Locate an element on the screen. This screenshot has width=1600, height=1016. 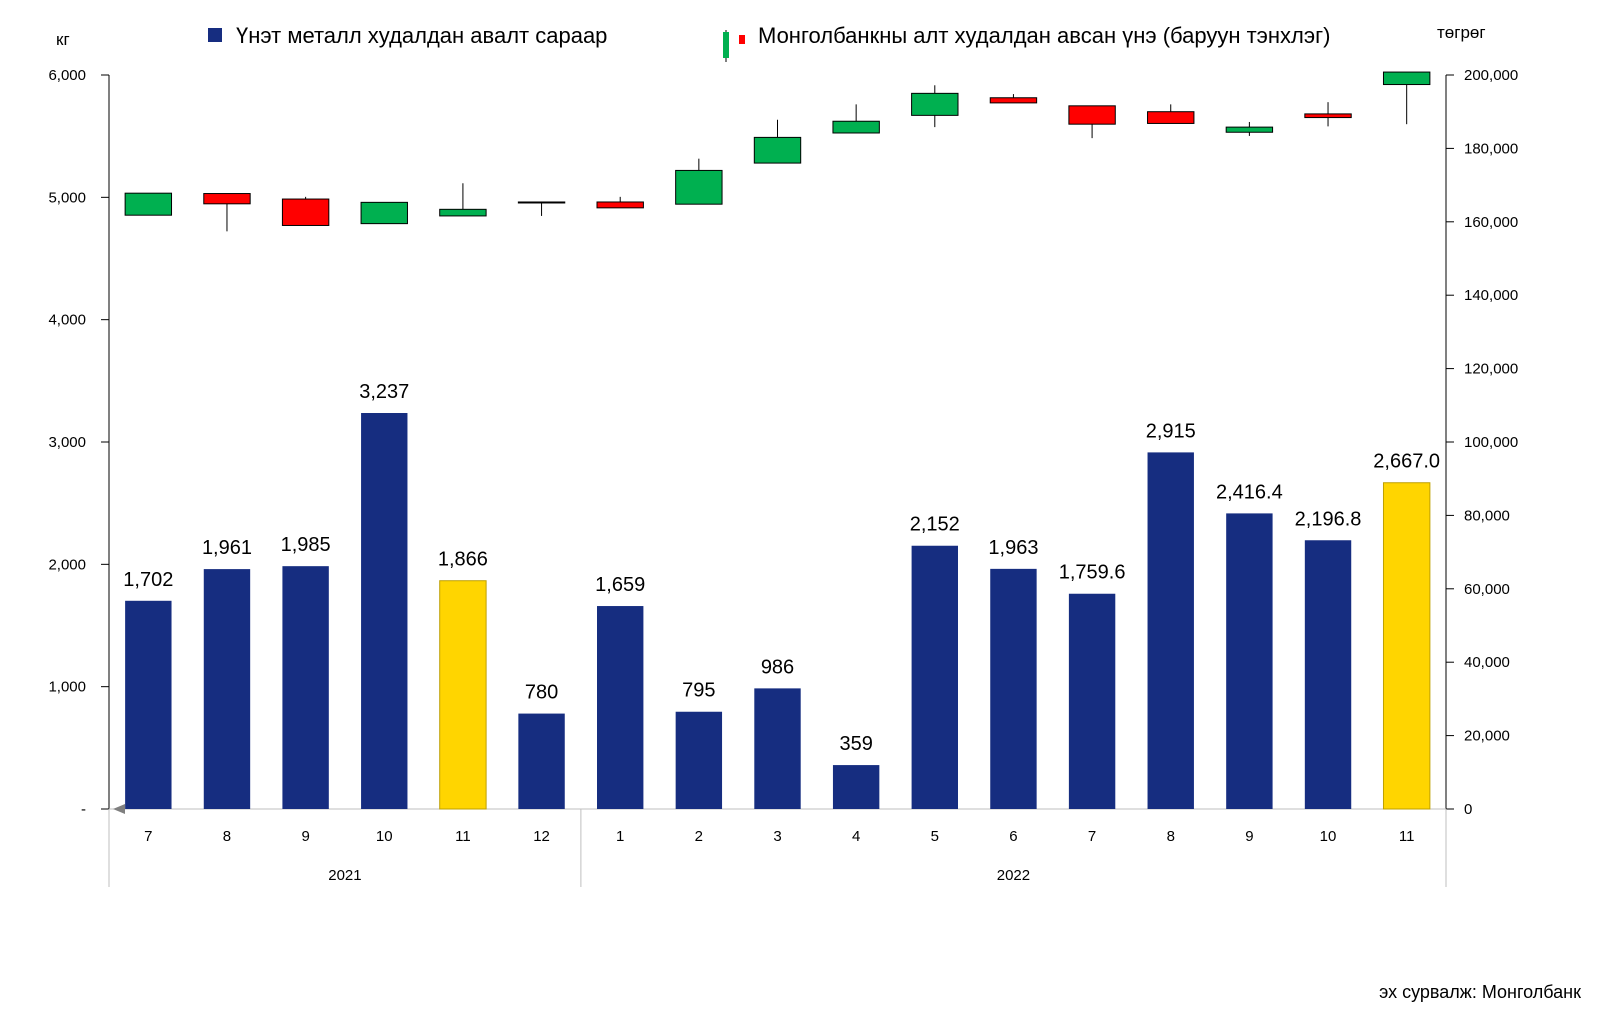
right-axis-tick-label: 100,000 is located at coordinates (1491, 442).